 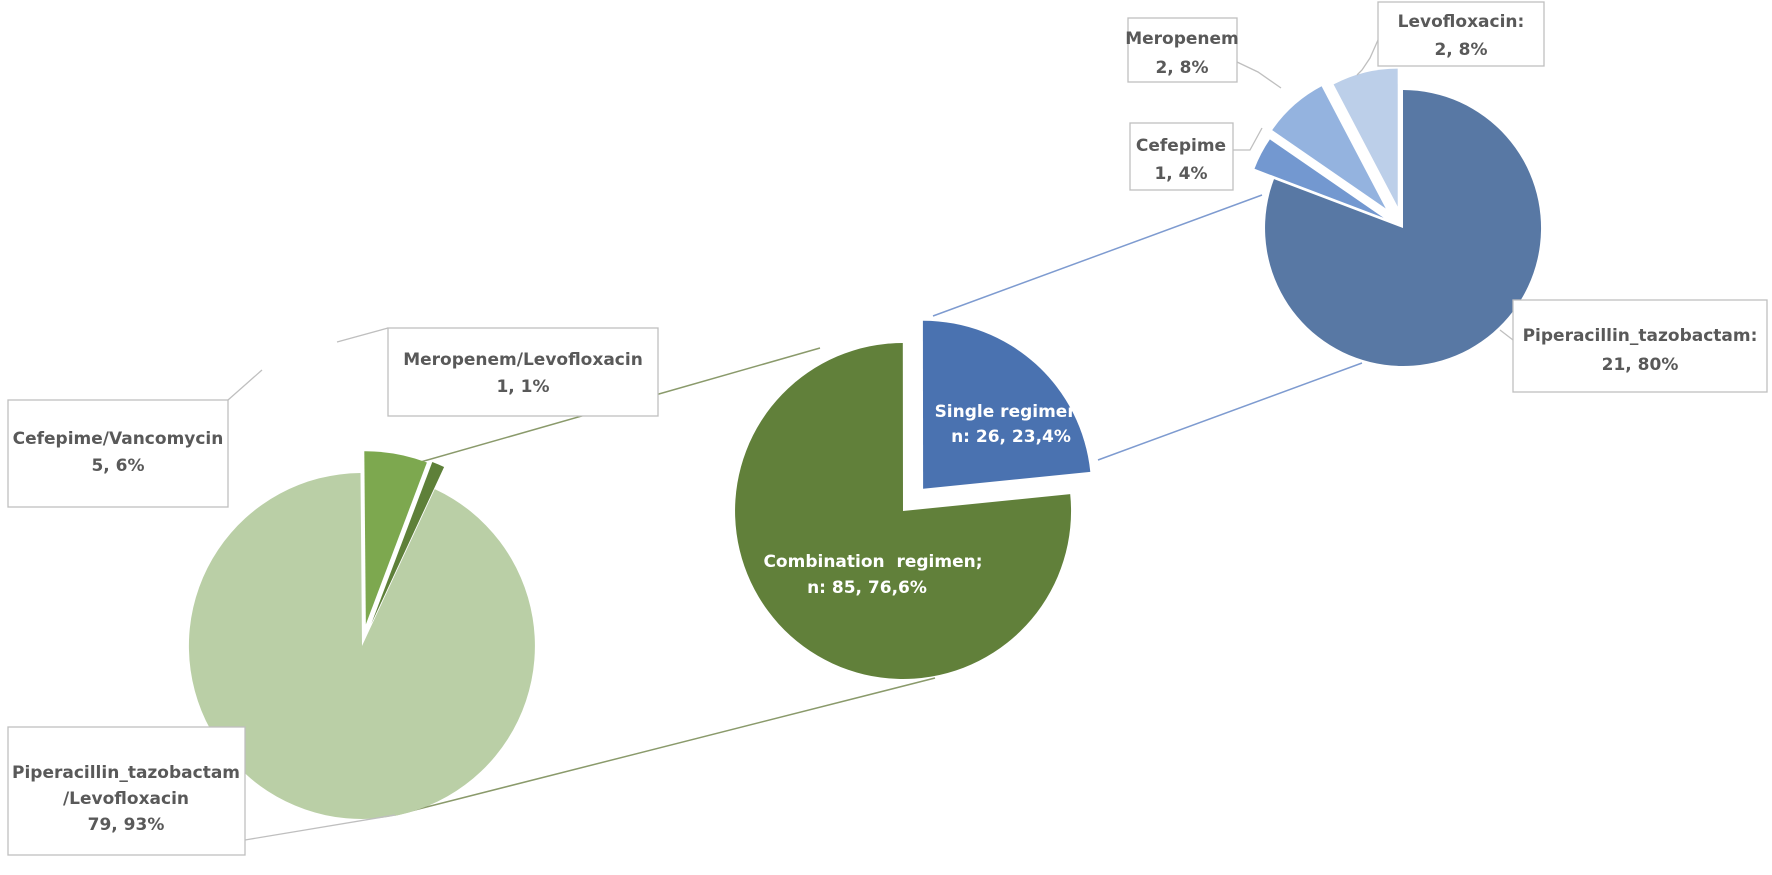 What do you see at coordinates (361, 646) in the screenshot?
I see `pie-slice-piperacillin-tazobactam-levofloxacin` at bounding box center [361, 646].